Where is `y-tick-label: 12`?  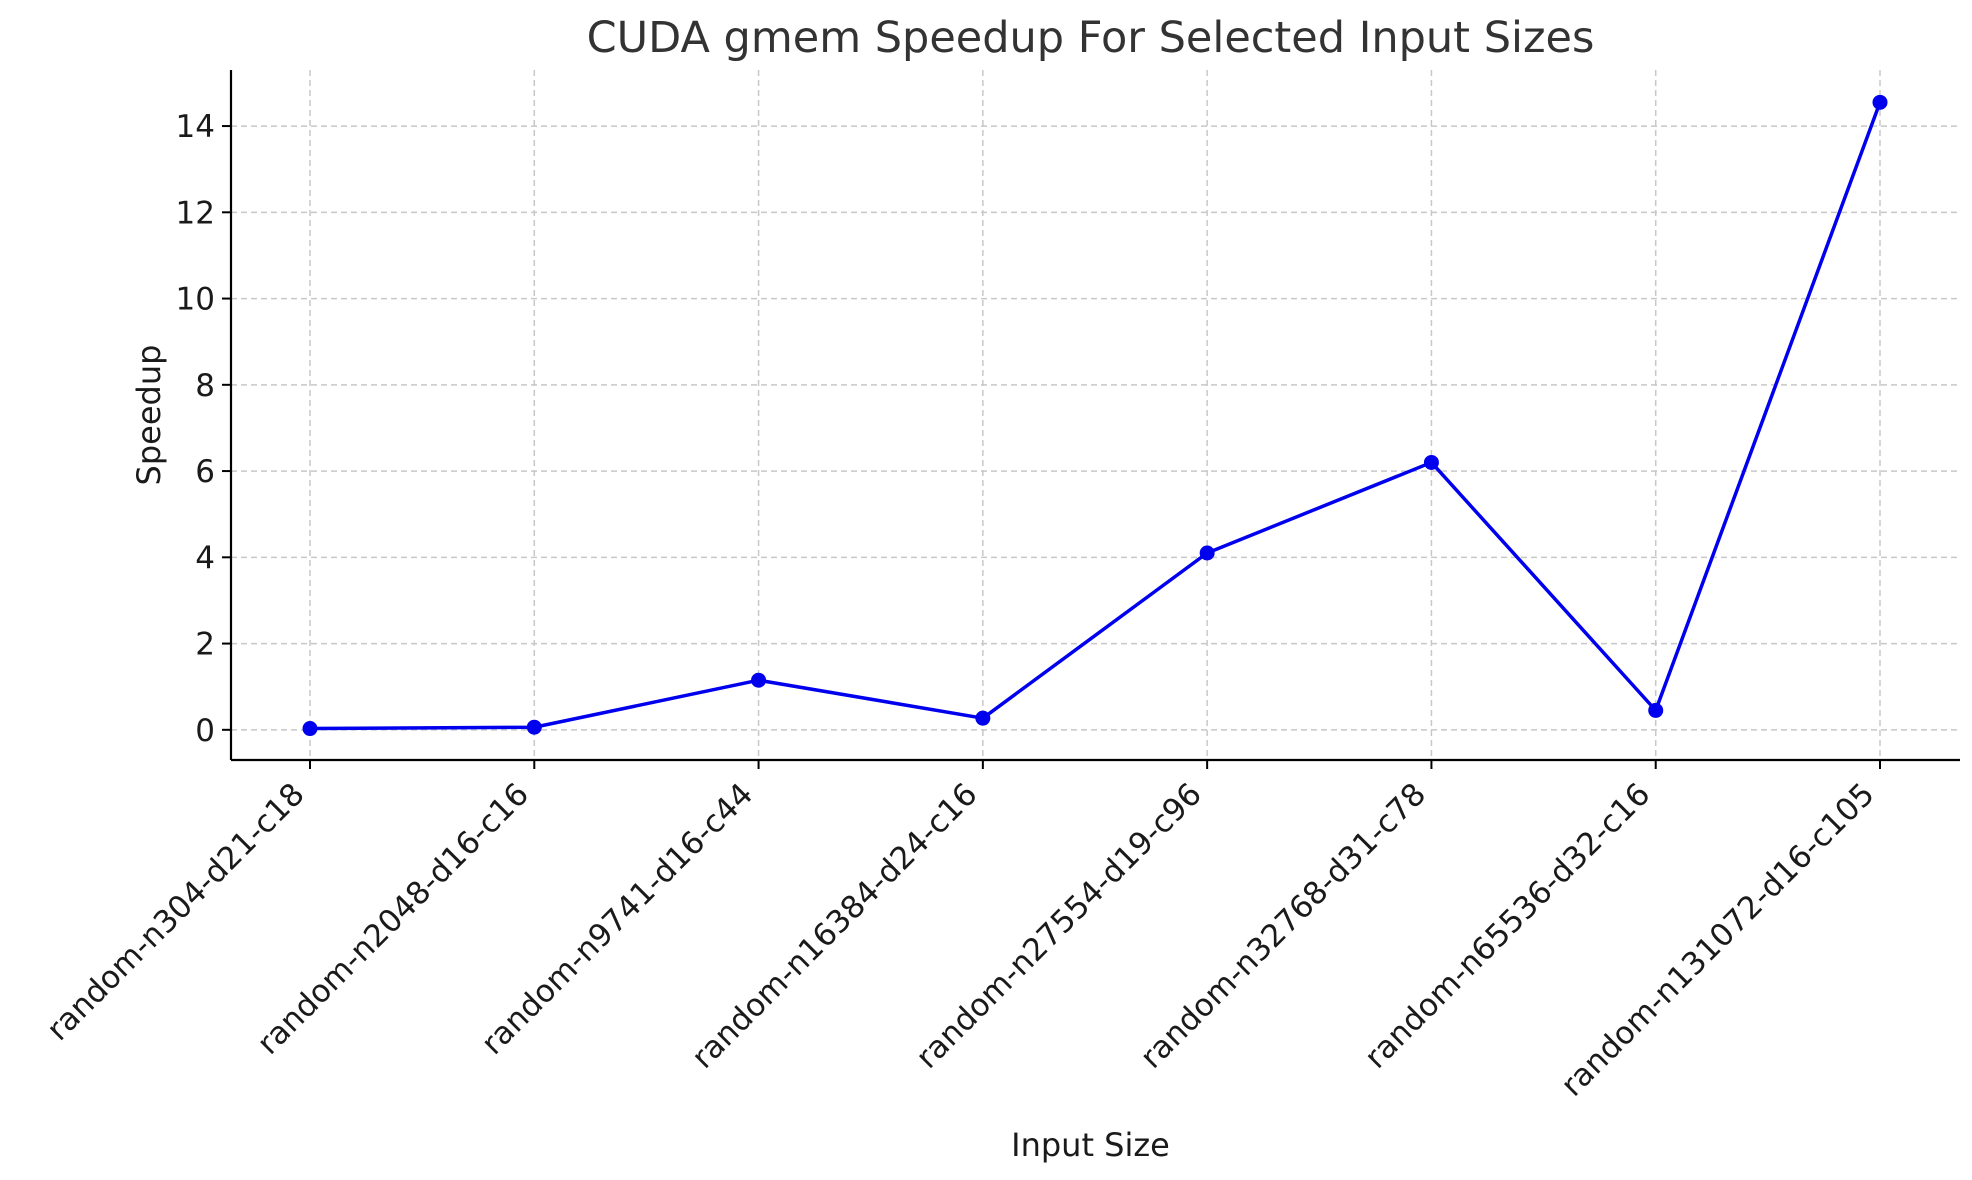
y-tick-label: 12 is located at coordinates (195, 213).